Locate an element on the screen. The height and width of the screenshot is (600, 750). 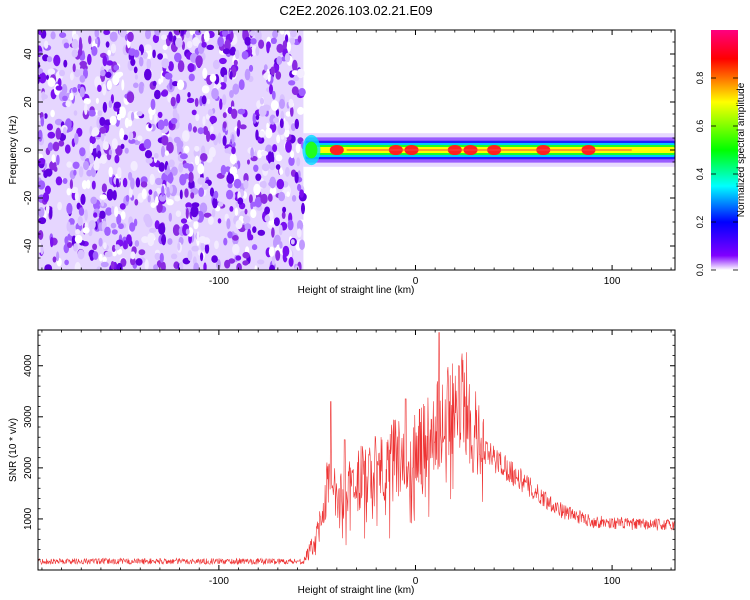
spectrogram-x-axis-label: Height of straight line (km) is located at coordinates (356, 290).